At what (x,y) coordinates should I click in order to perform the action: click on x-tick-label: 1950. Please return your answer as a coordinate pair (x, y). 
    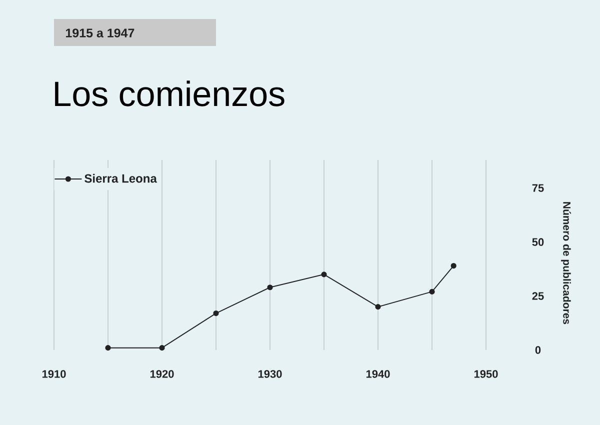
    Looking at the image, I should click on (486, 374).